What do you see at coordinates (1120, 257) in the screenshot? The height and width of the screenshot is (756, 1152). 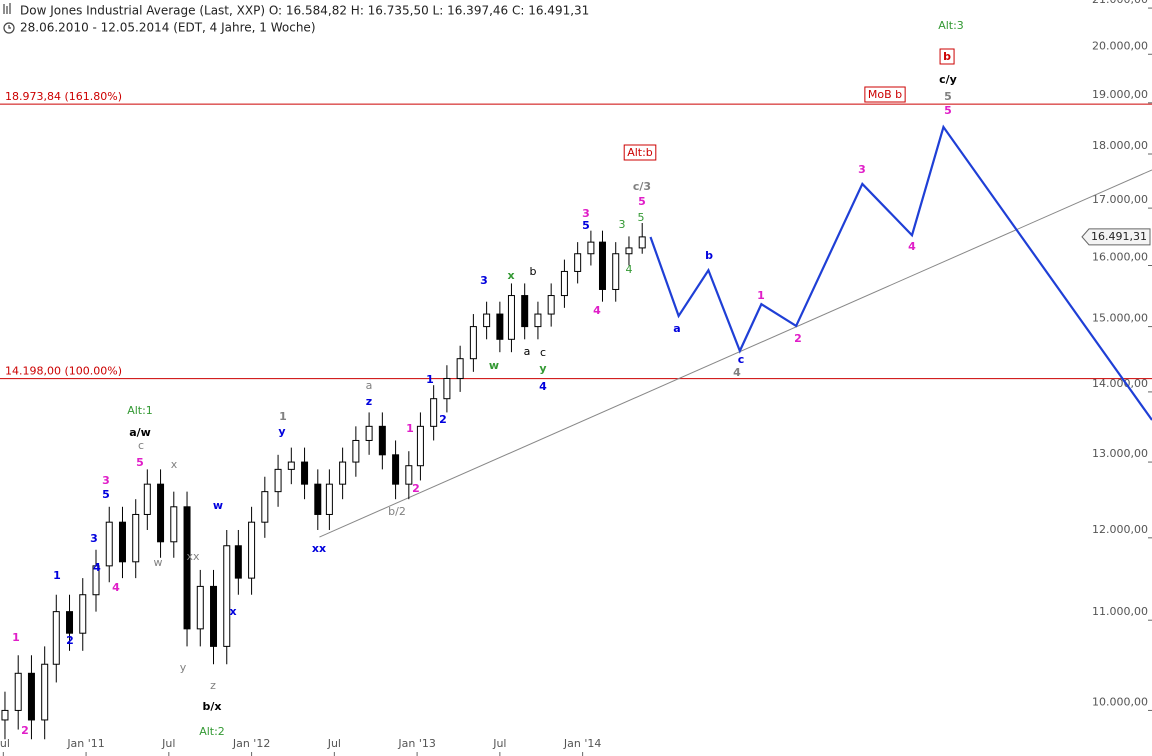 I see `y-tick-label: 16.000,00` at bounding box center [1120, 257].